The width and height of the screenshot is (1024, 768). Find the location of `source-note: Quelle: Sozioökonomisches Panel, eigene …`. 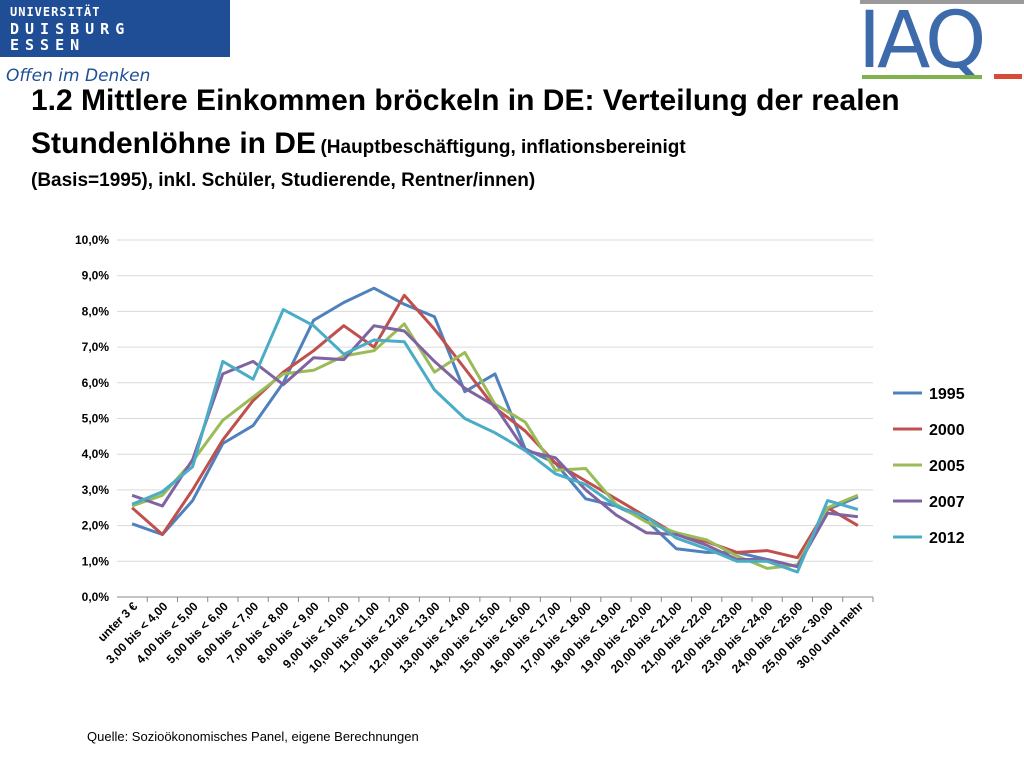

source-note: Quelle: Sozioökonomisches Panel, eigene … is located at coordinates (253, 736).